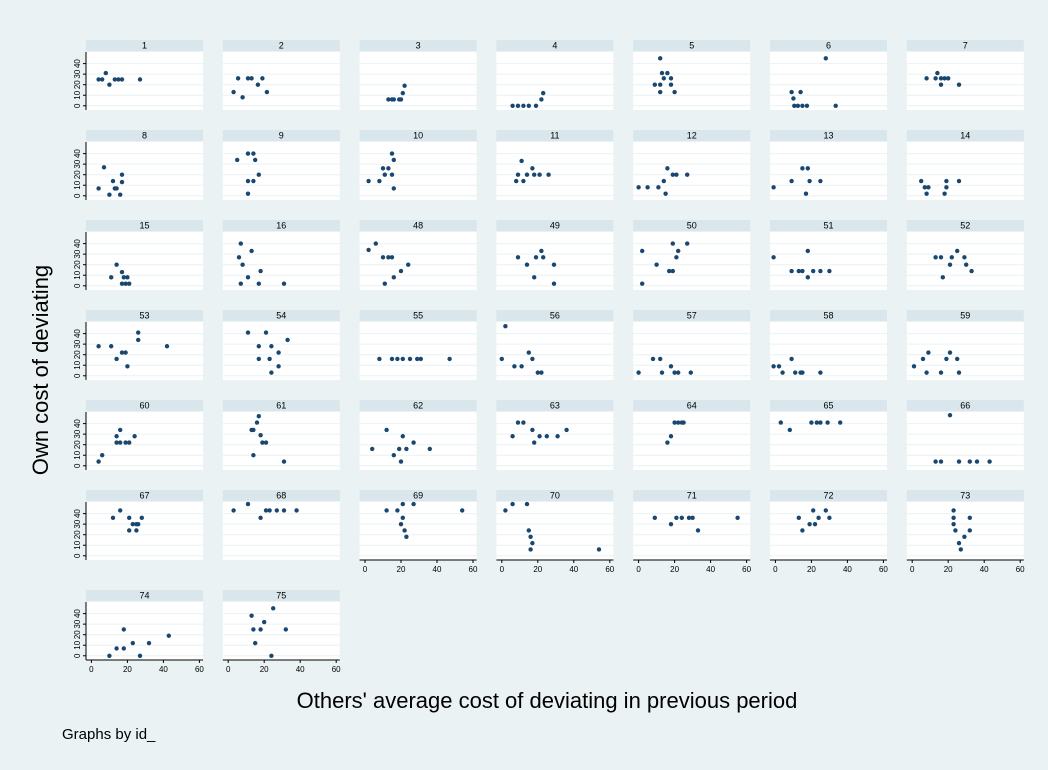  I want to click on y-tick-label: 40, so click(77, 423).